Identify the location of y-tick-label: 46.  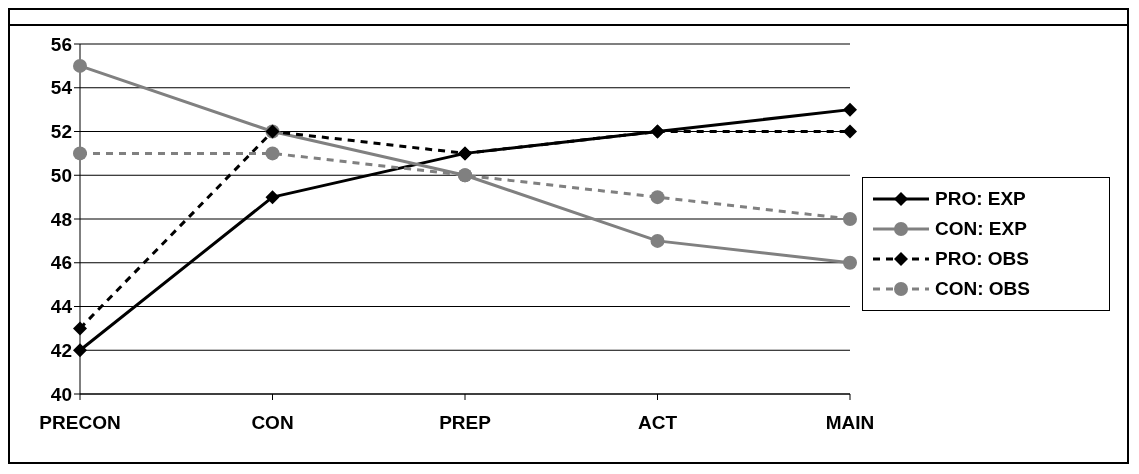
(61, 263).